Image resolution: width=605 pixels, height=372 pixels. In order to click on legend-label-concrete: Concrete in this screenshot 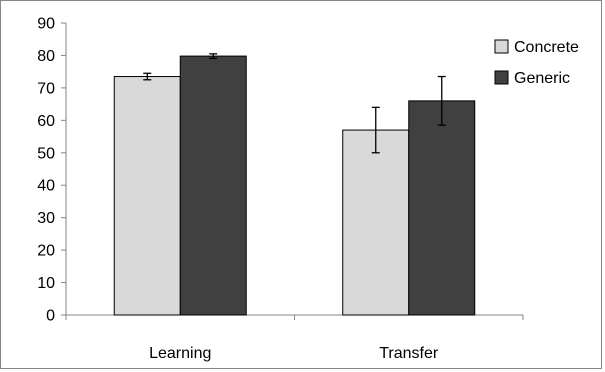, I will do `click(546, 47)`.